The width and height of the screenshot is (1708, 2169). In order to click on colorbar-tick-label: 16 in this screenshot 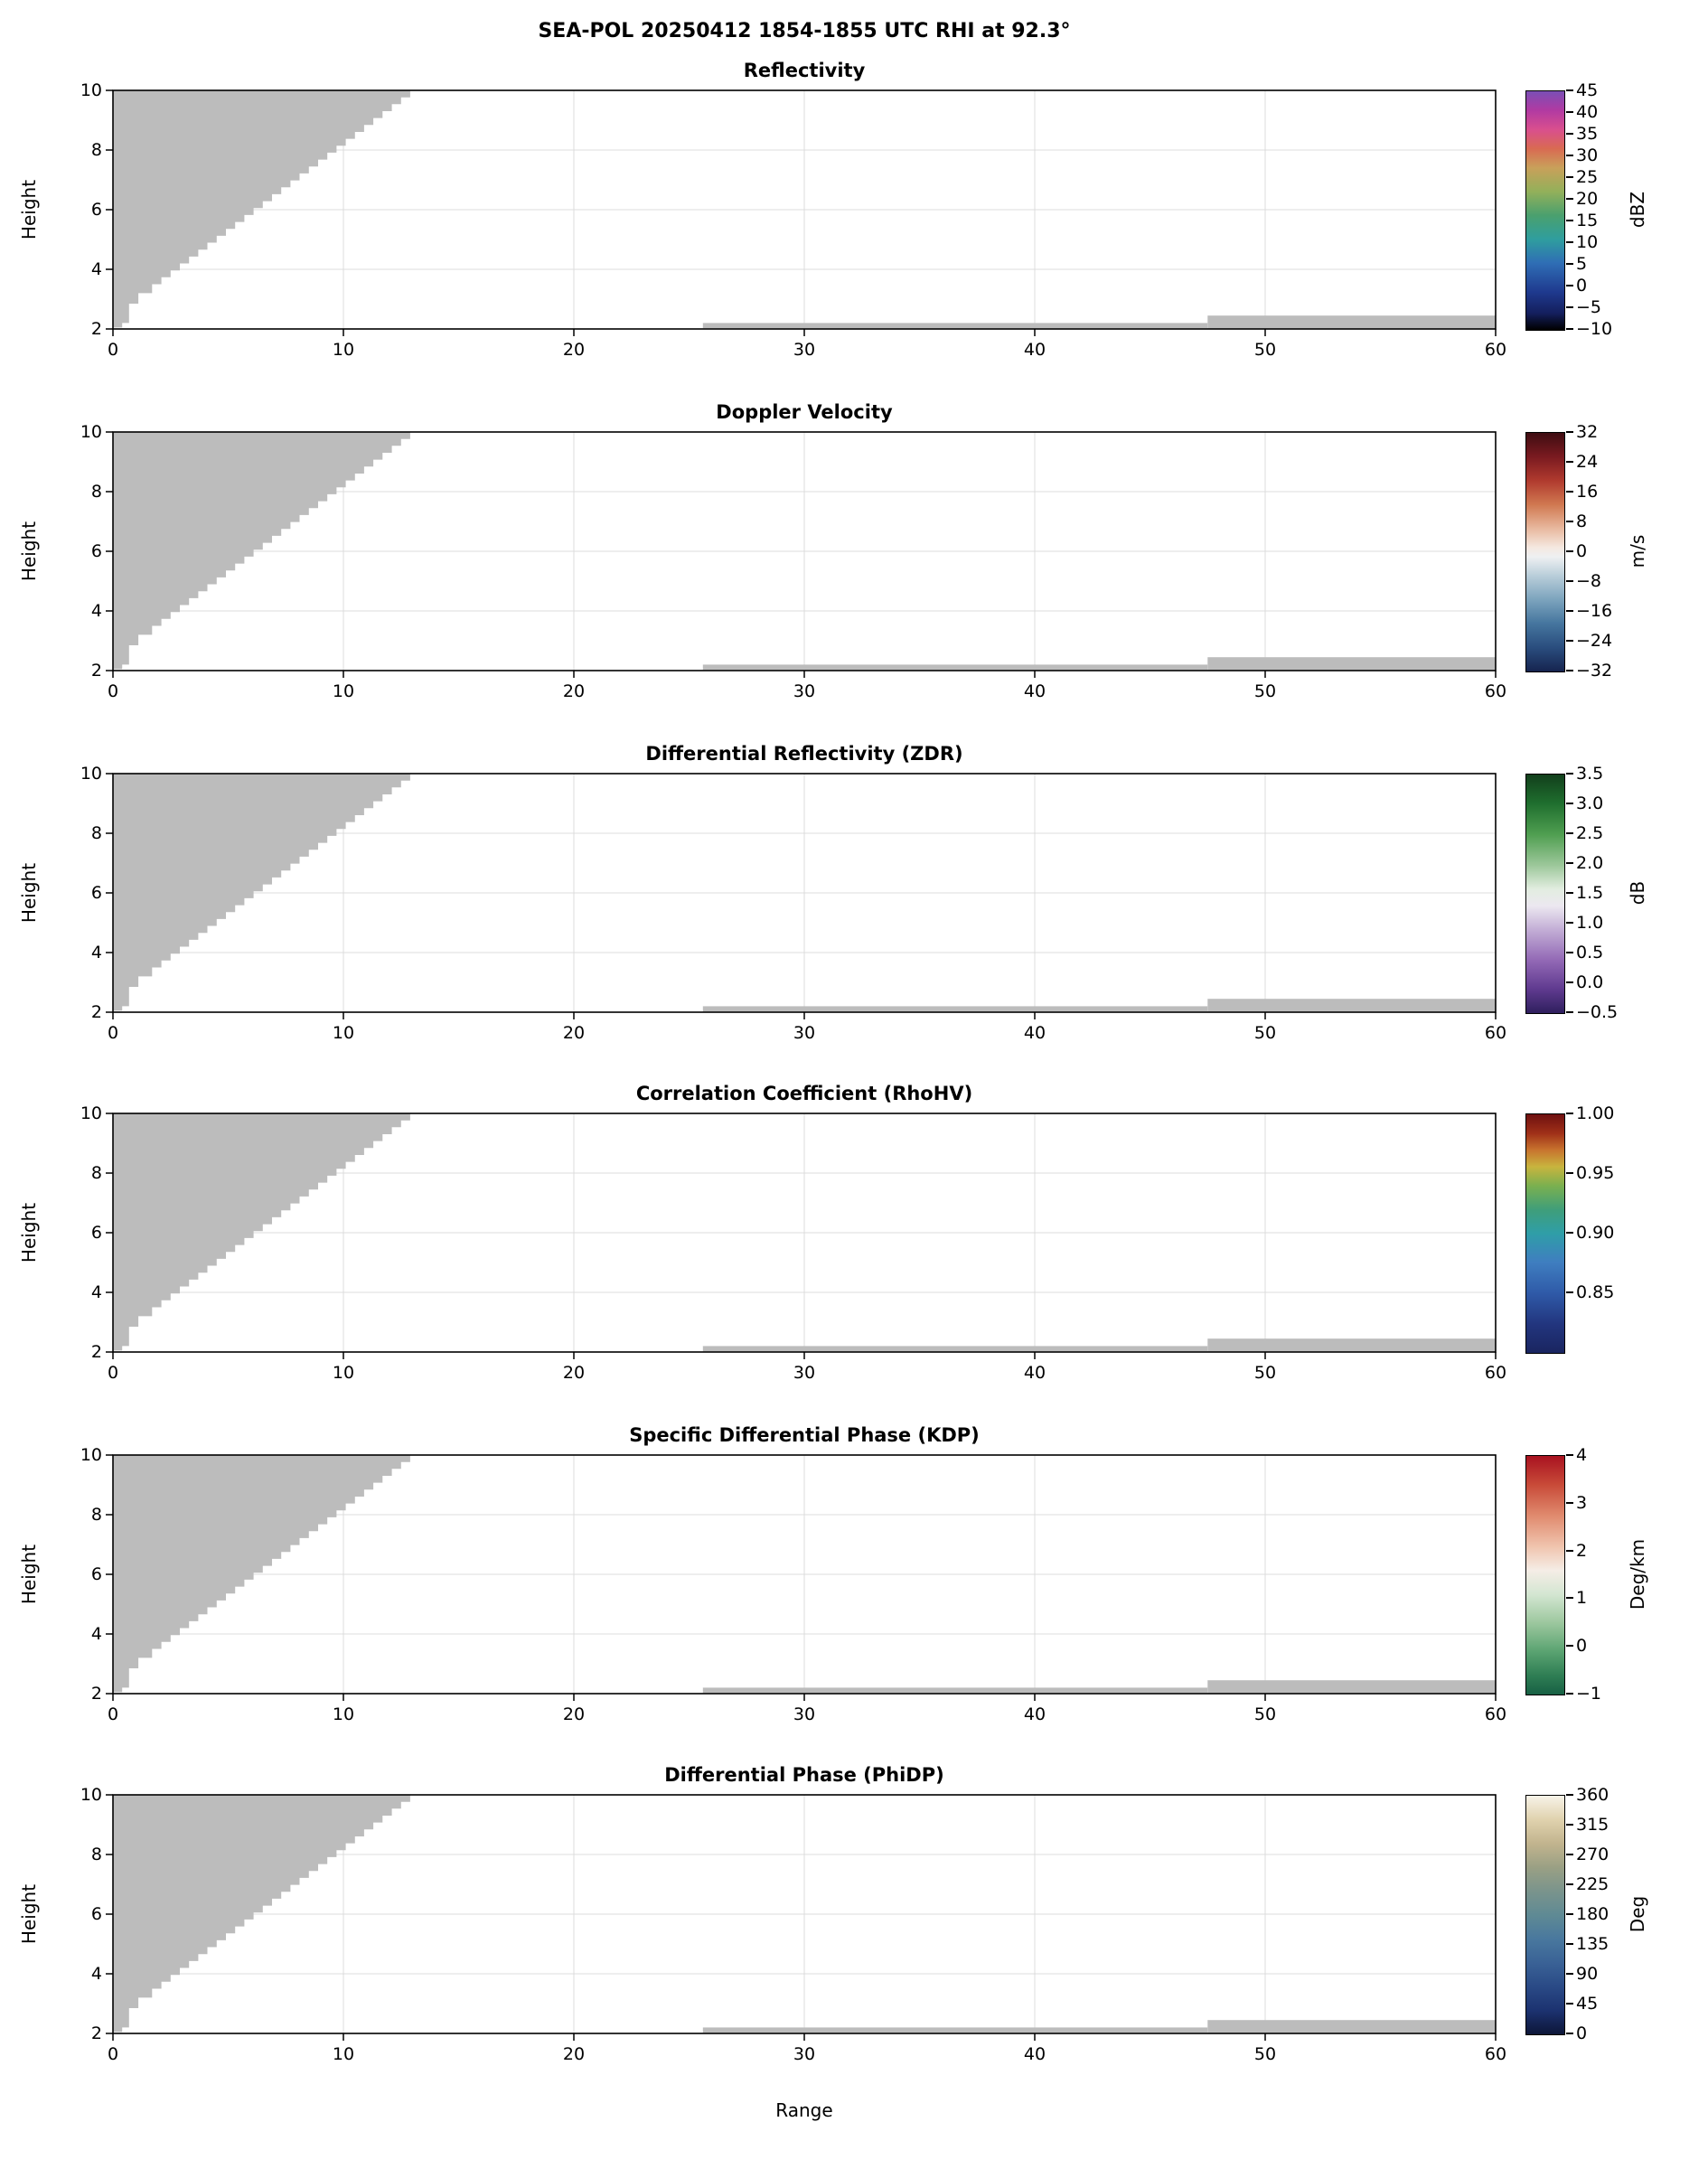, I will do `click(1587, 492)`.